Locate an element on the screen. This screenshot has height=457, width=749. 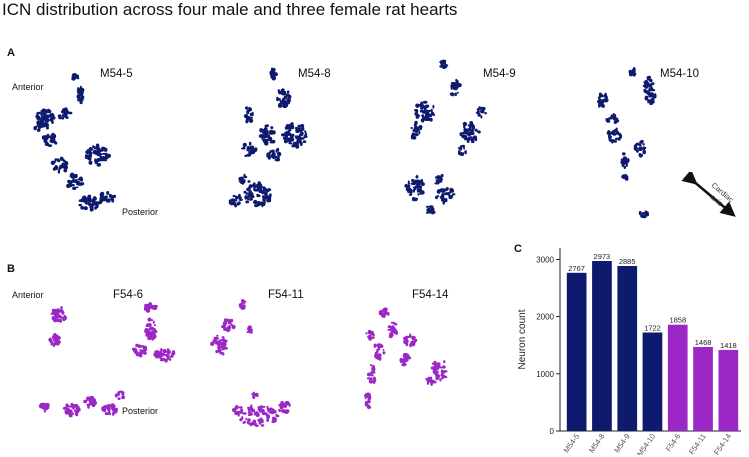
x-tick-label: F54-6 is located at coordinates (673, 442).